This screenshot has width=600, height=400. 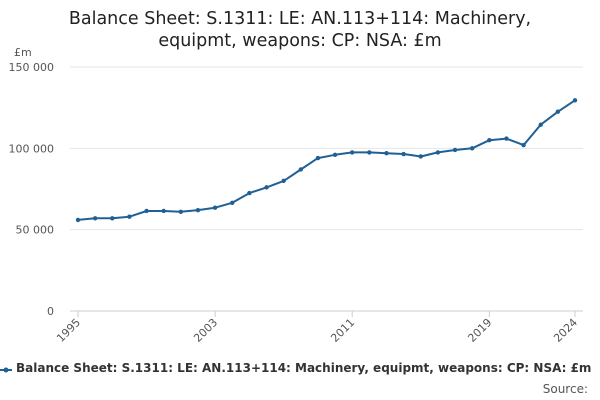 What do you see at coordinates (6, 370) in the screenshot?
I see `legend-swatch` at bounding box center [6, 370].